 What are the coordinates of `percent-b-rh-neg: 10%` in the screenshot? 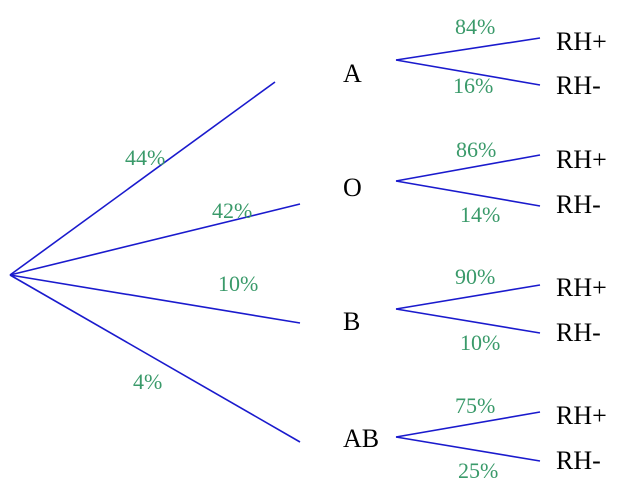 It's located at (480, 342).